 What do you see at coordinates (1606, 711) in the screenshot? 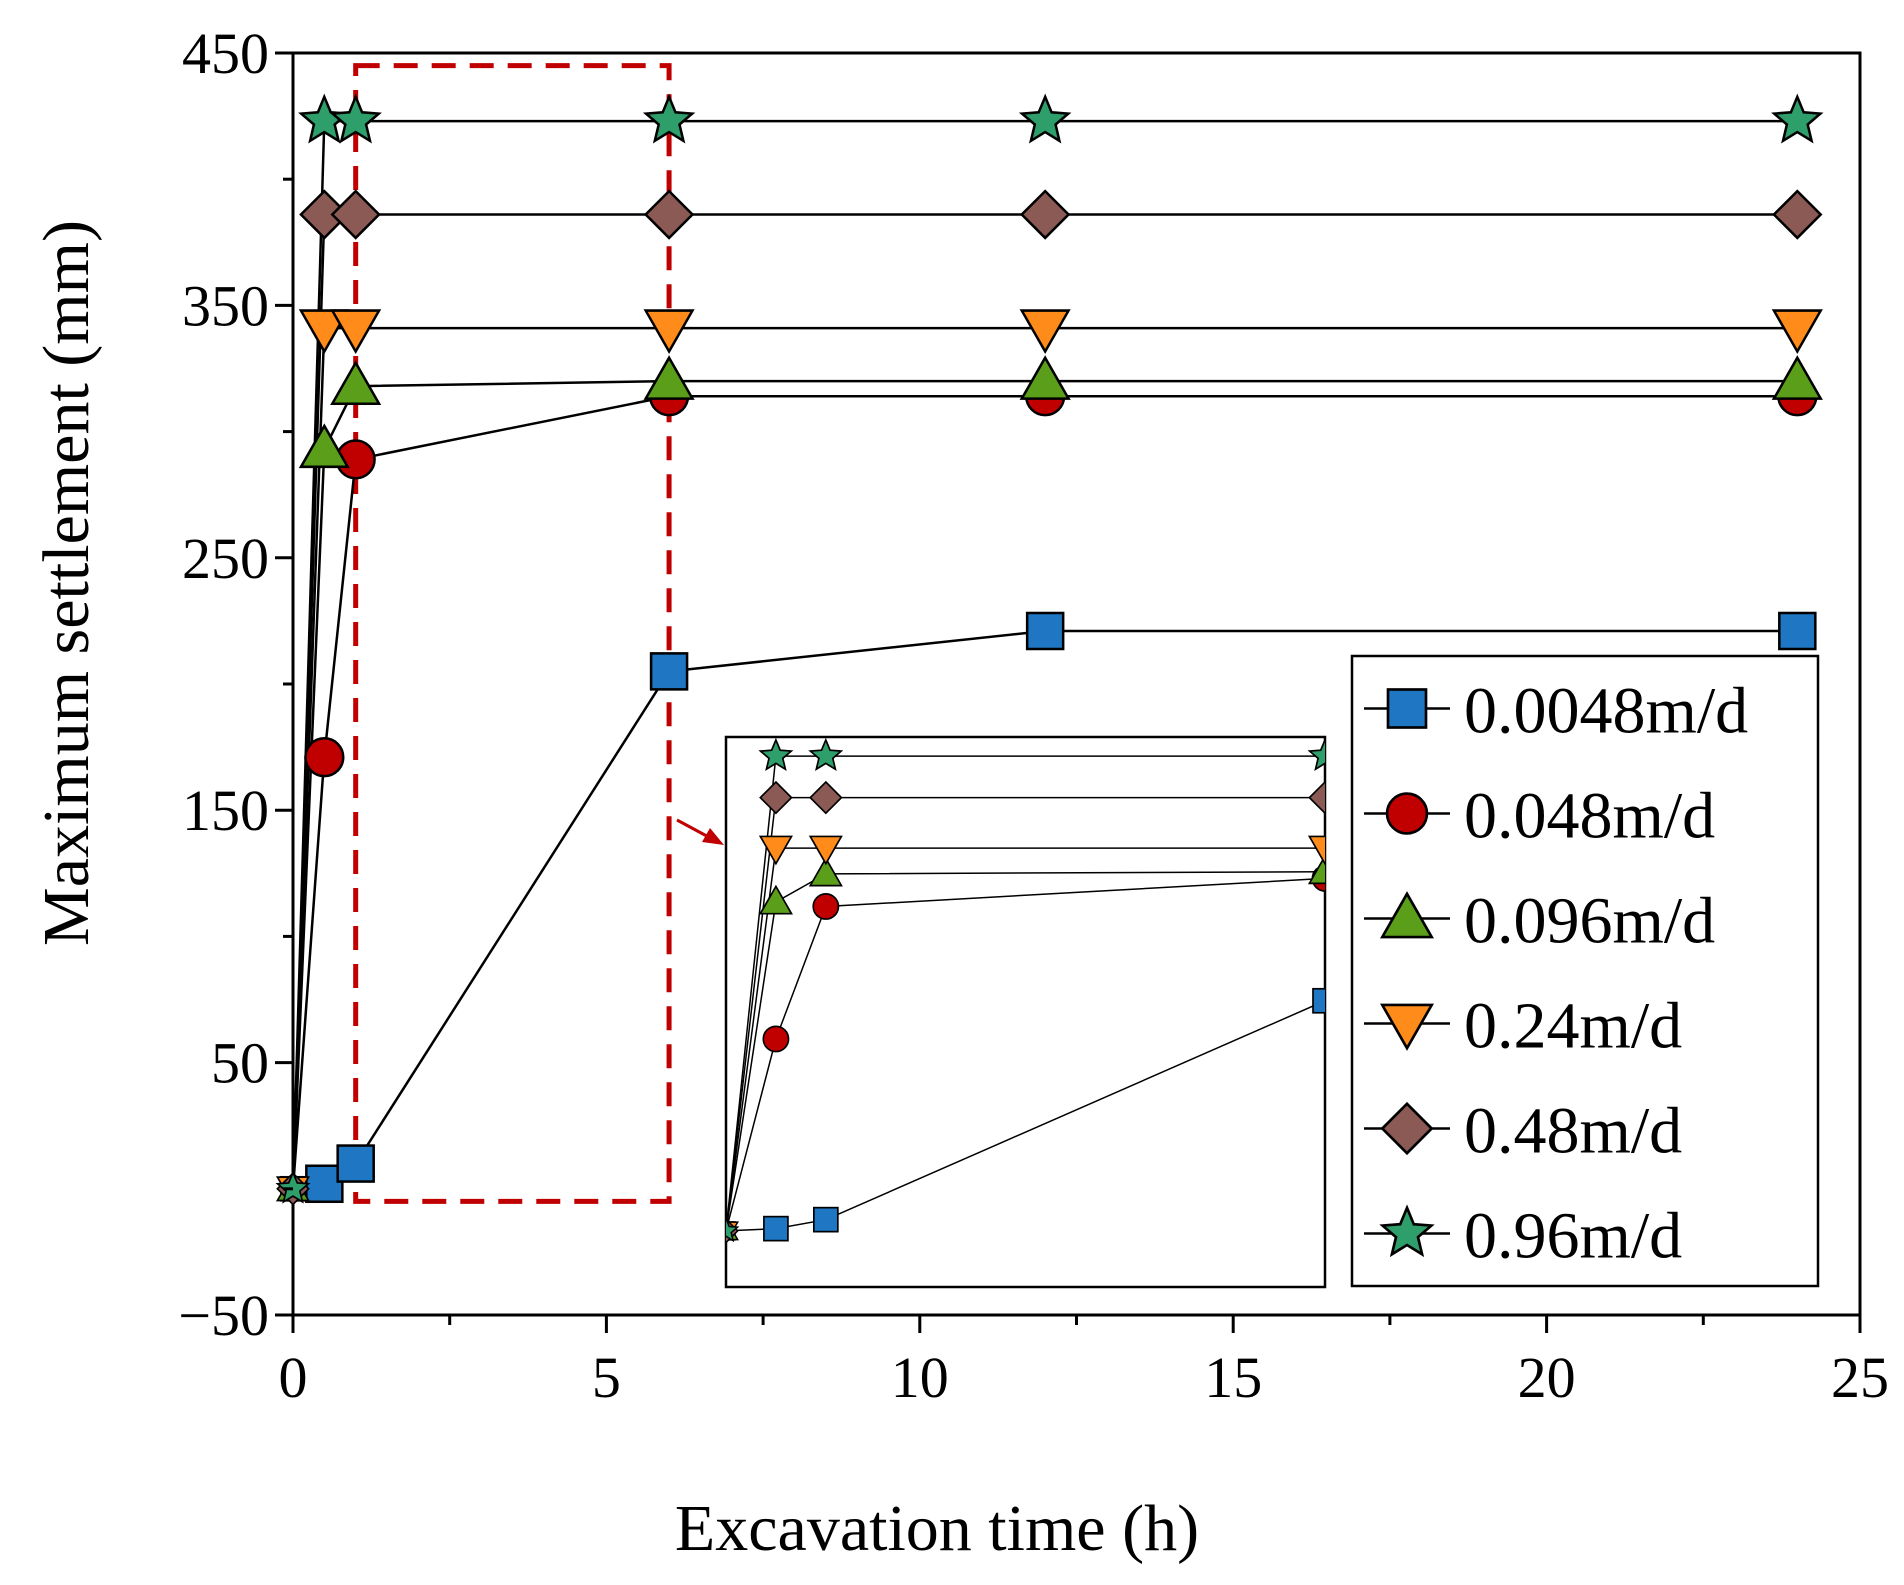
I see `legend-label: 0.0048m/d` at bounding box center [1606, 711].